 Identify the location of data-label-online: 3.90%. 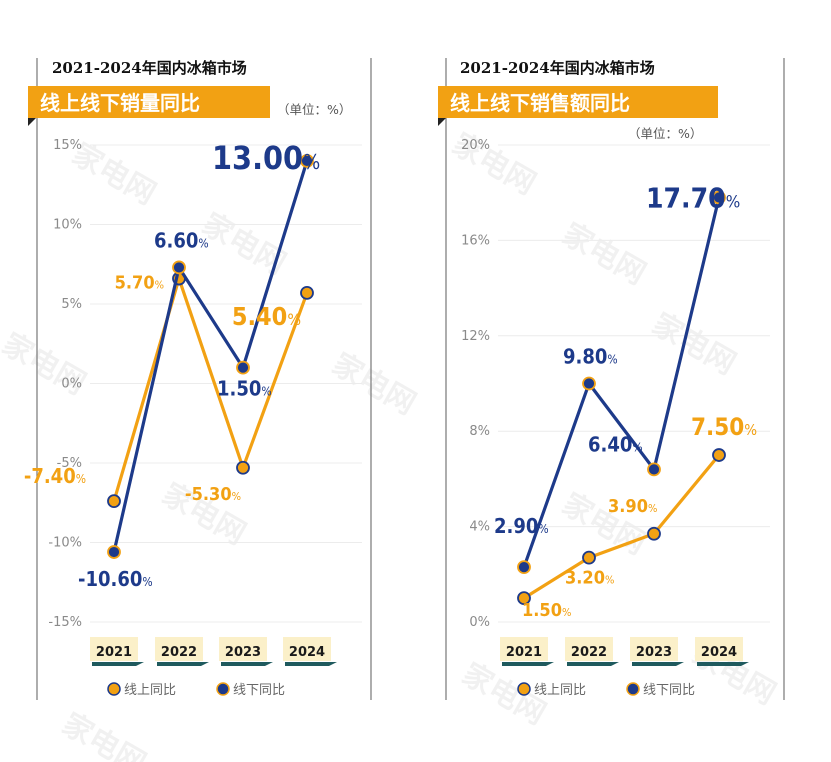
(632, 506).